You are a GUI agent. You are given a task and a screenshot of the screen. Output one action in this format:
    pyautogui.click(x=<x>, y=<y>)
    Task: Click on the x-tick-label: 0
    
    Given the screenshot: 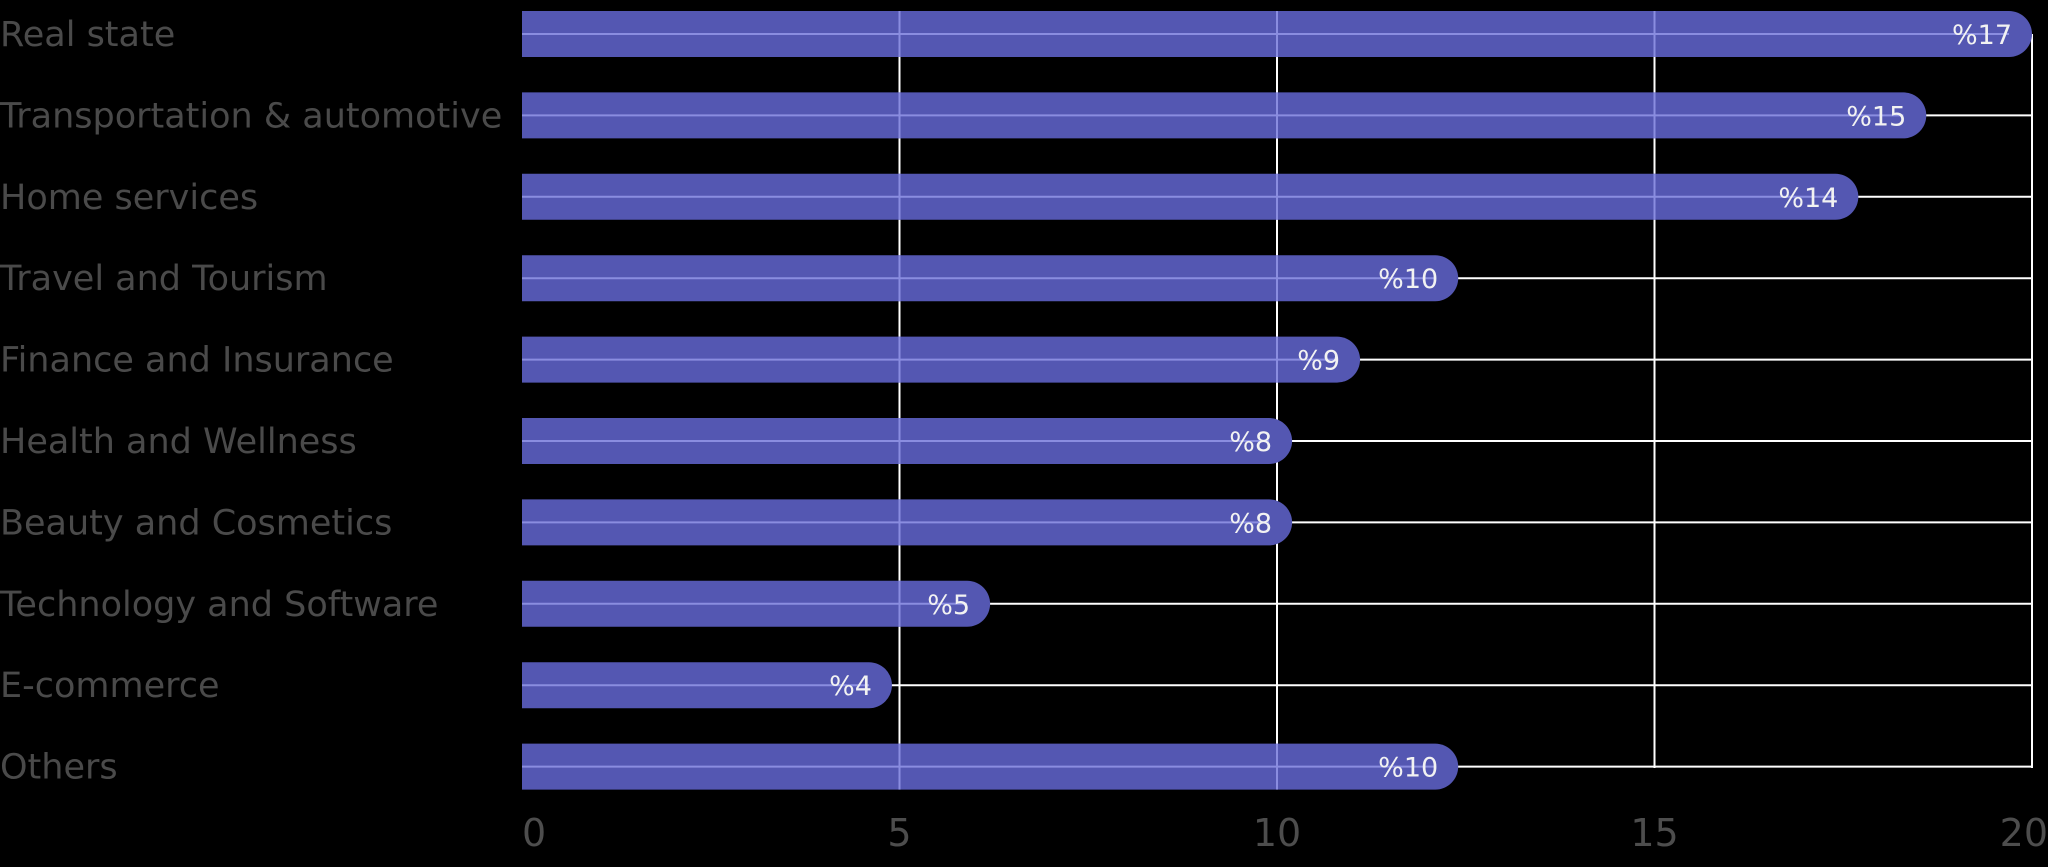 What is the action you would take?
    pyautogui.click(x=534, y=833)
    